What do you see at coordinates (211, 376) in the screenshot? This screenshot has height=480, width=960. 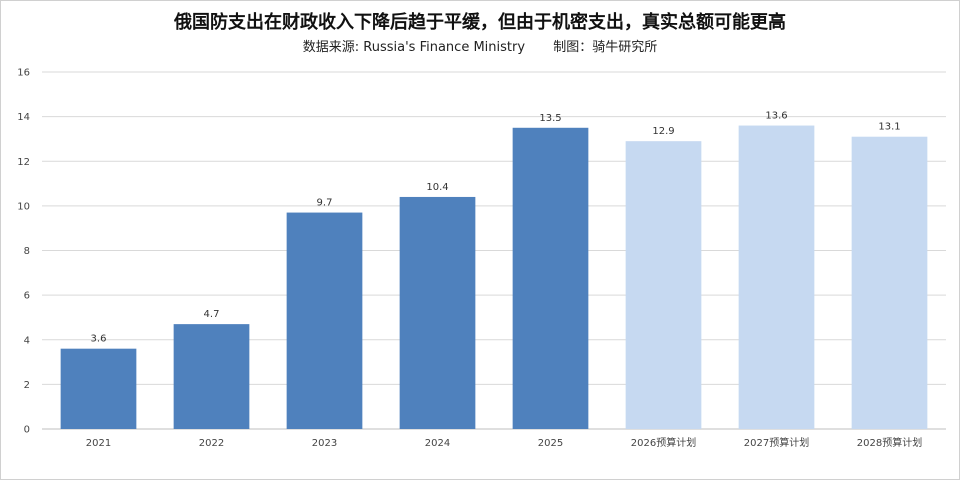 I see `bar-2022` at bounding box center [211, 376].